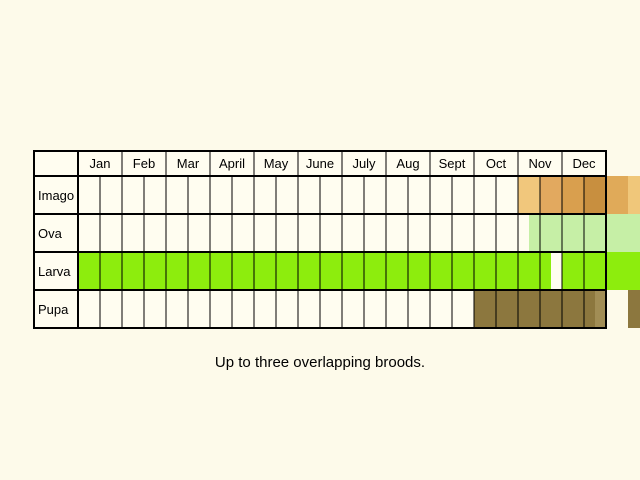  Describe the element at coordinates (276, 163) in the screenshot. I see `month-header: May` at that location.